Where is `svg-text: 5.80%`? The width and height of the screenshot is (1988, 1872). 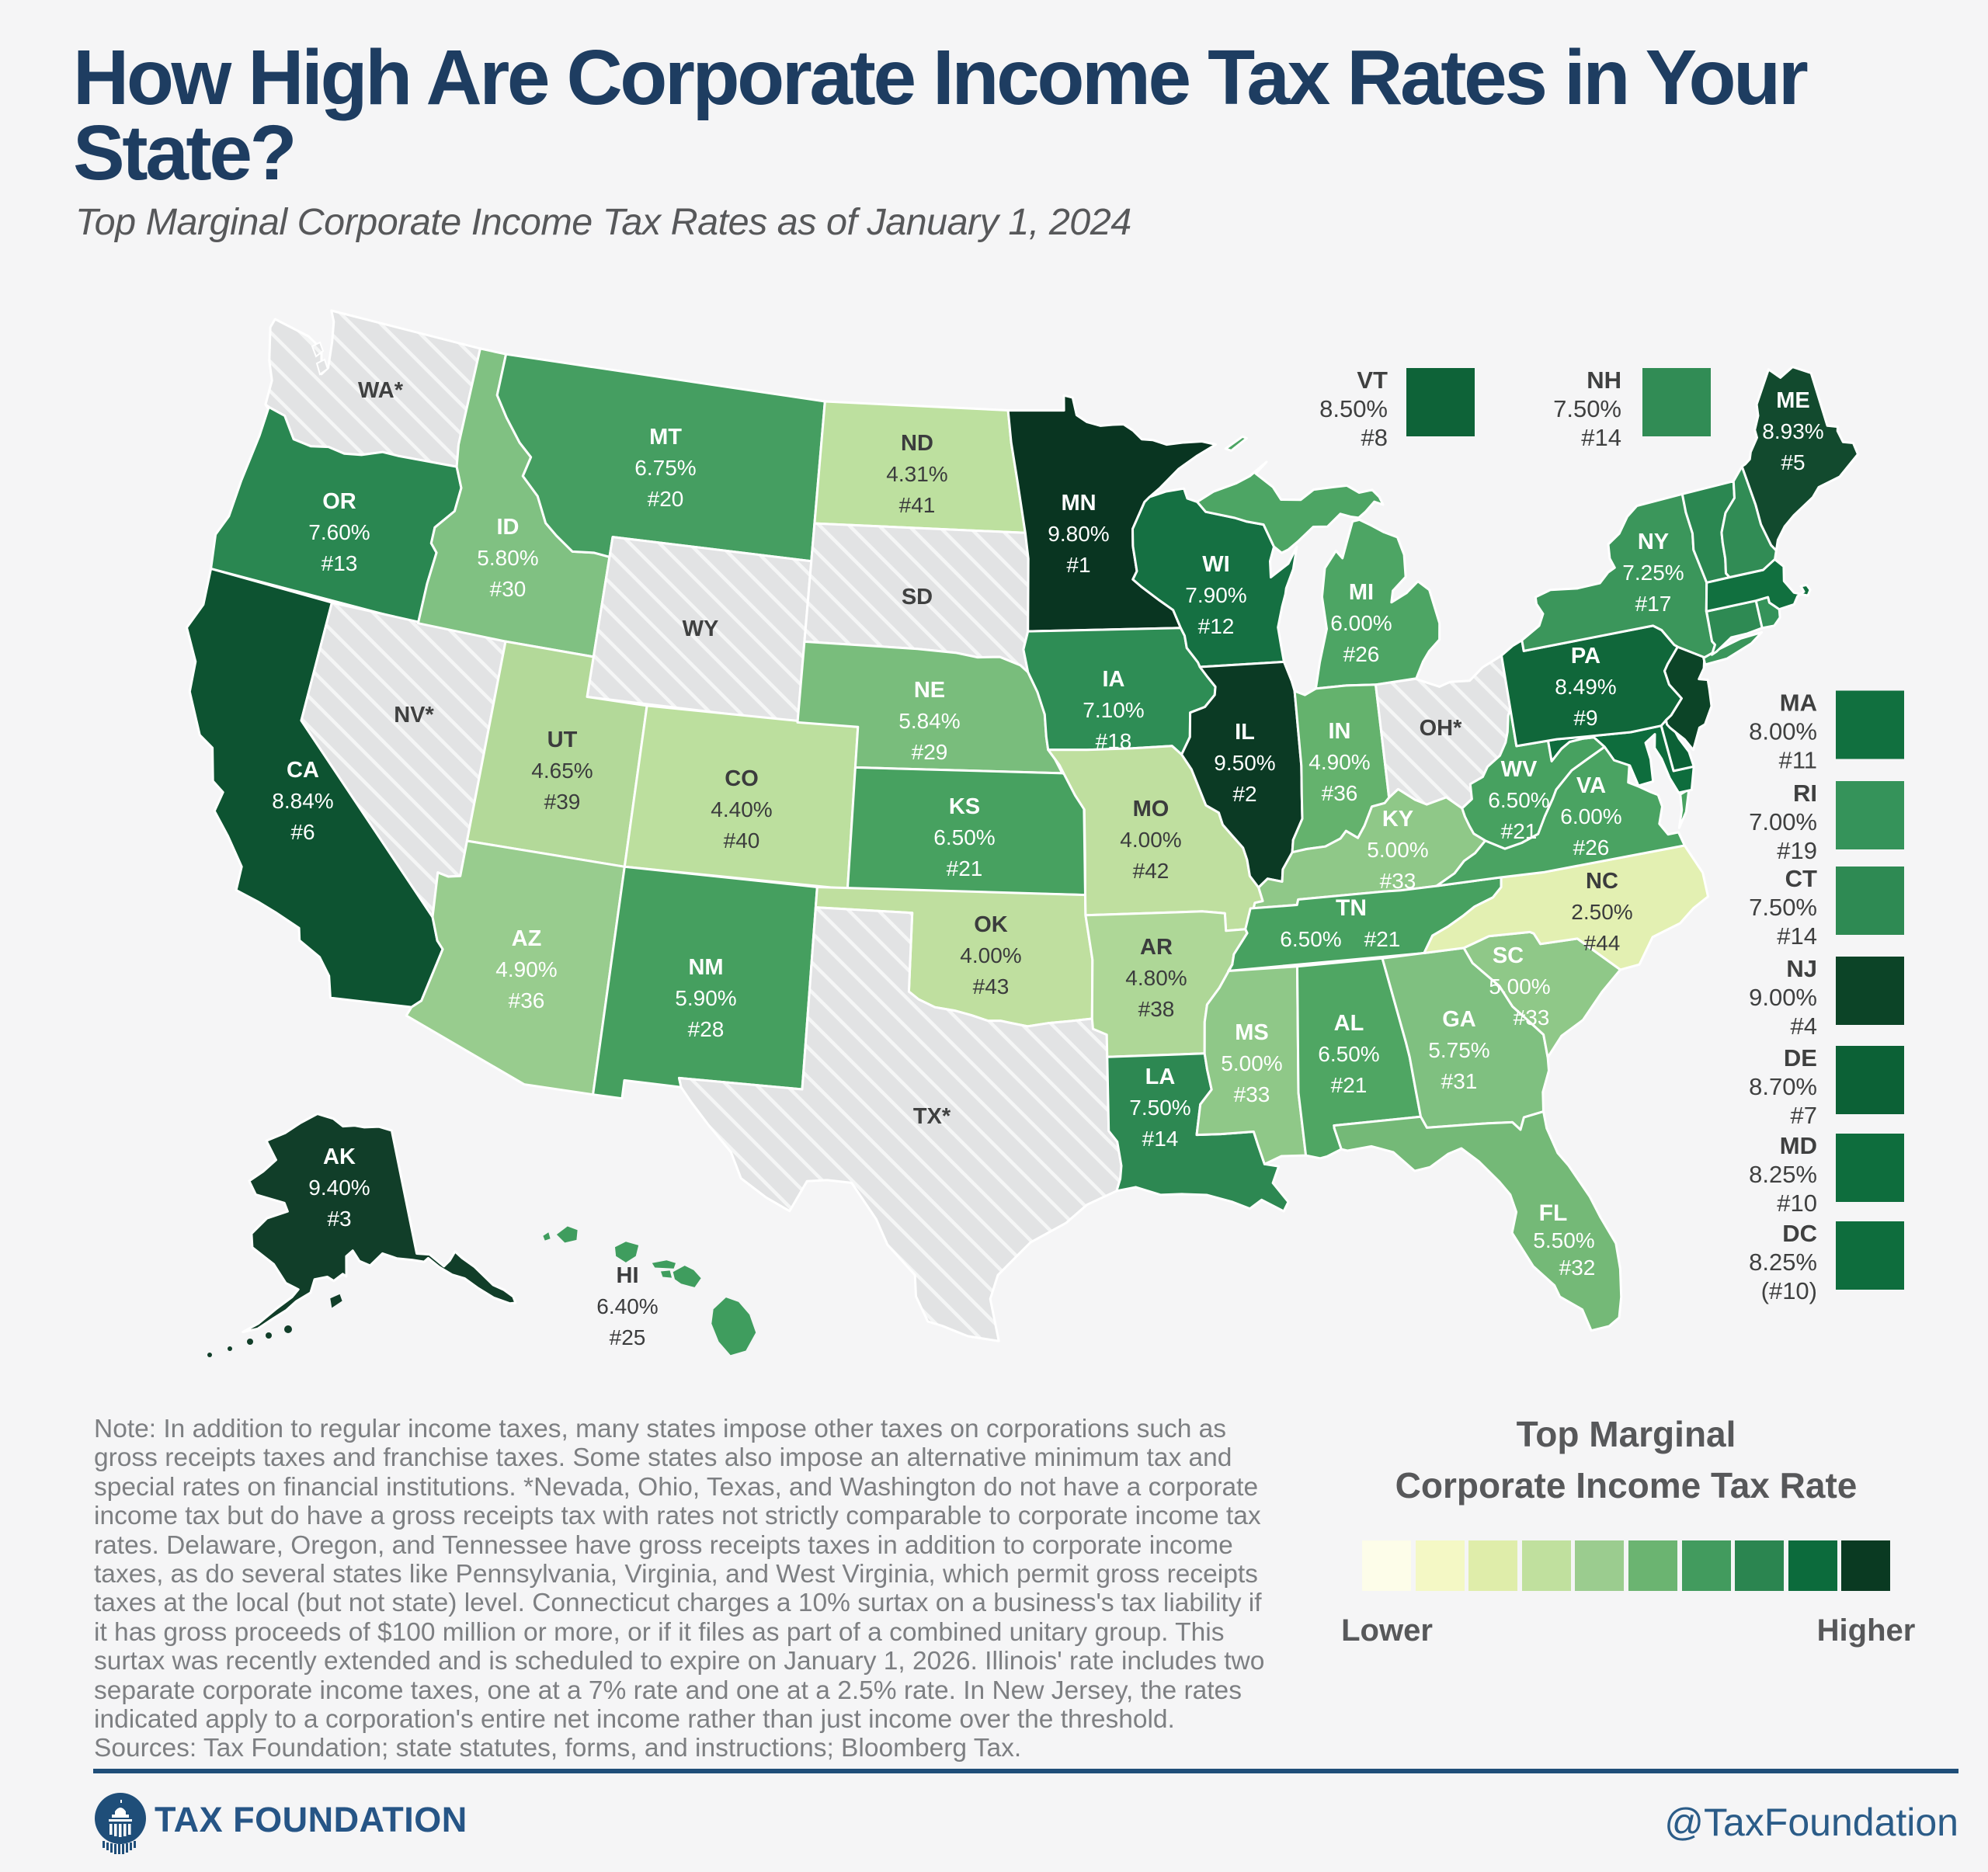 svg-text: 5.80% is located at coordinates (507, 558).